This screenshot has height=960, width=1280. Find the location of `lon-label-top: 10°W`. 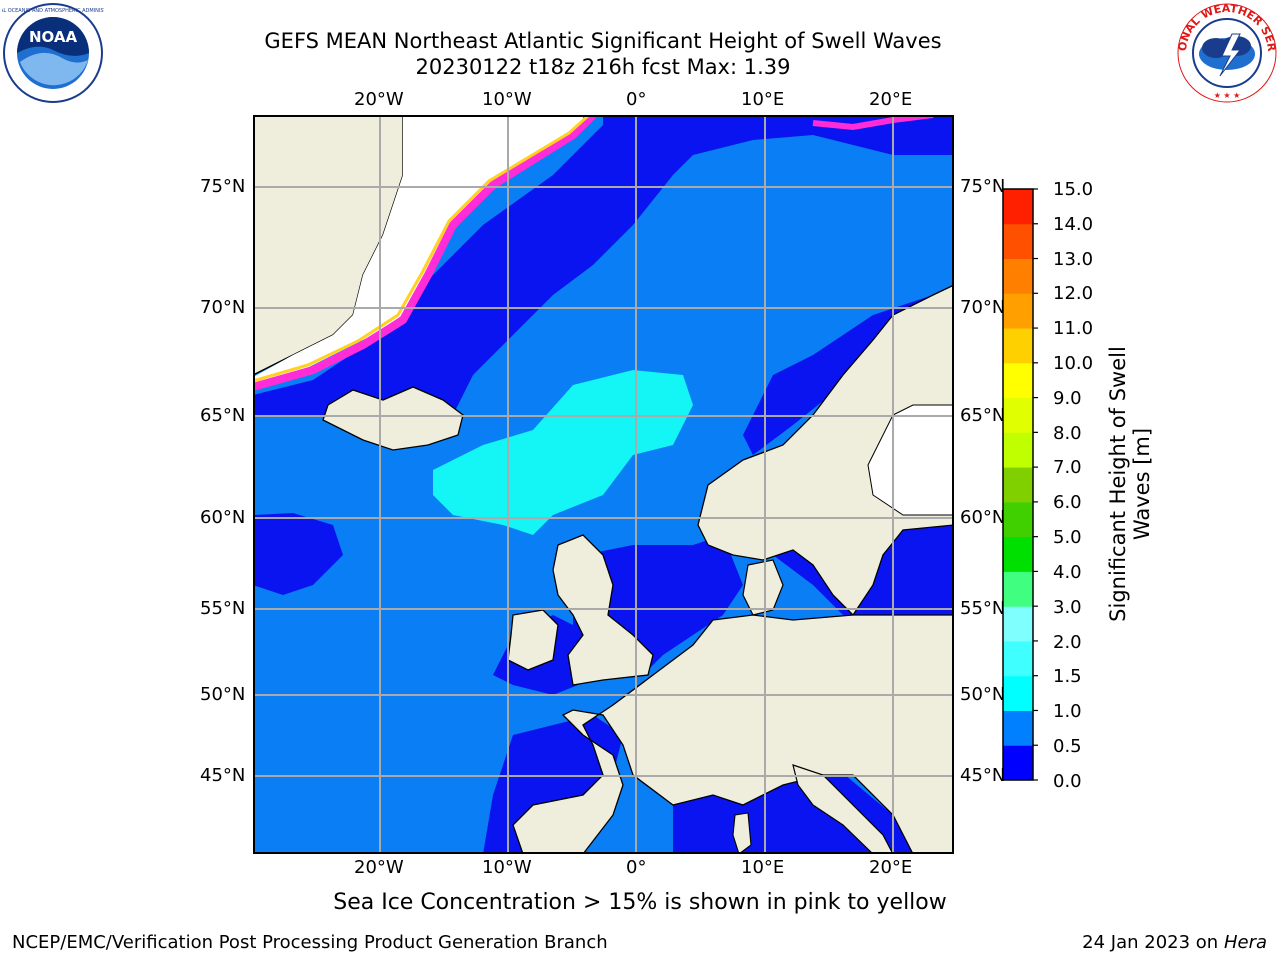

lon-label-top: 10°W is located at coordinates (507, 99).